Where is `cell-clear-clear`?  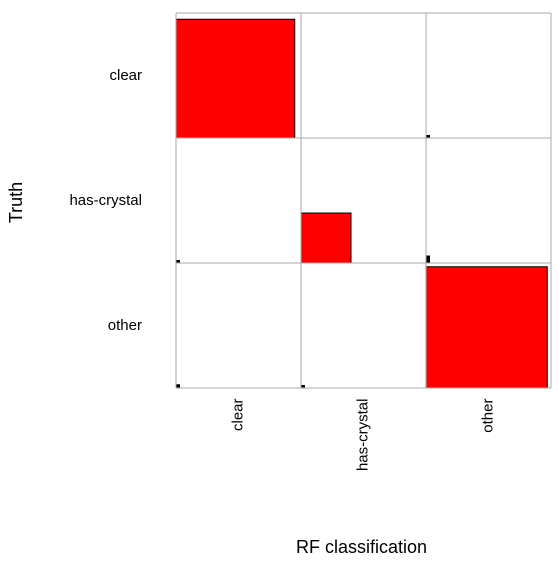 cell-clear-clear is located at coordinates (235, 78).